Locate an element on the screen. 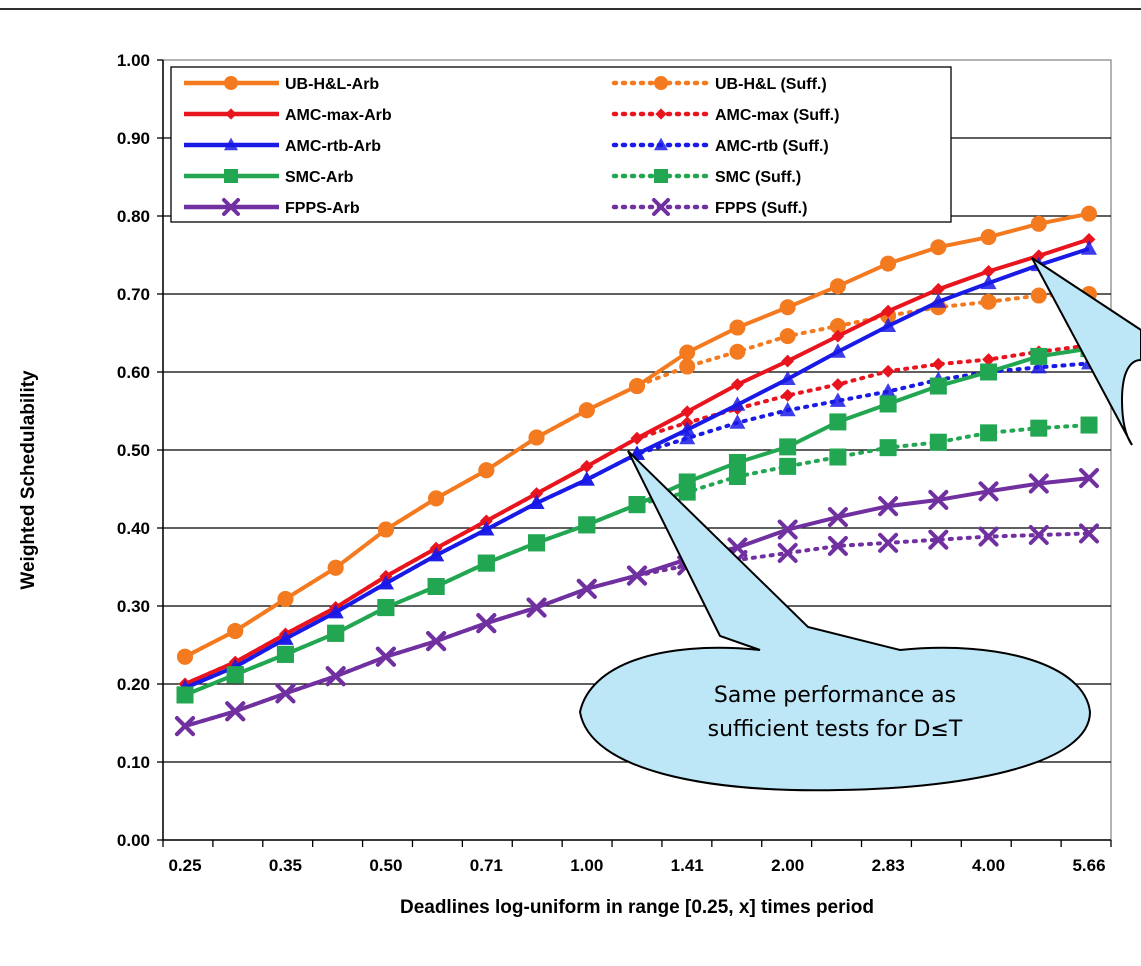 The image size is (1141, 966). y-axis-label: Weighted Schedulability is located at coordinates (28, 480).